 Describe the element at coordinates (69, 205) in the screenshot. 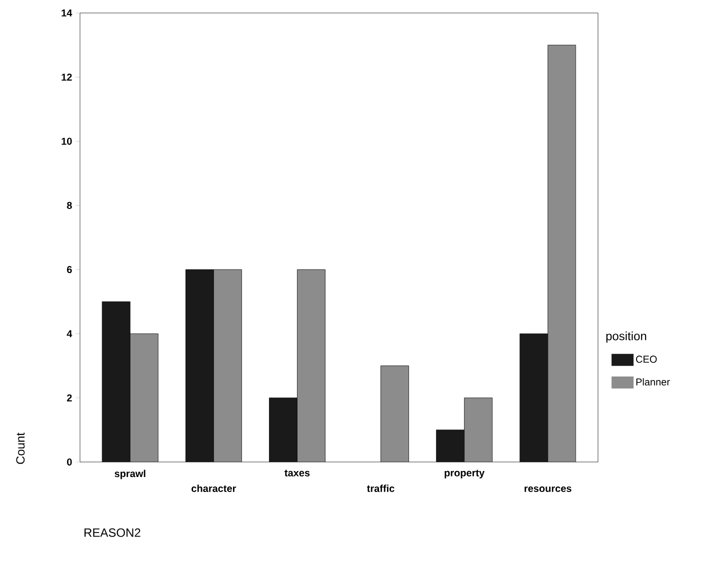

I see `y-tick-label: 8` at that location.